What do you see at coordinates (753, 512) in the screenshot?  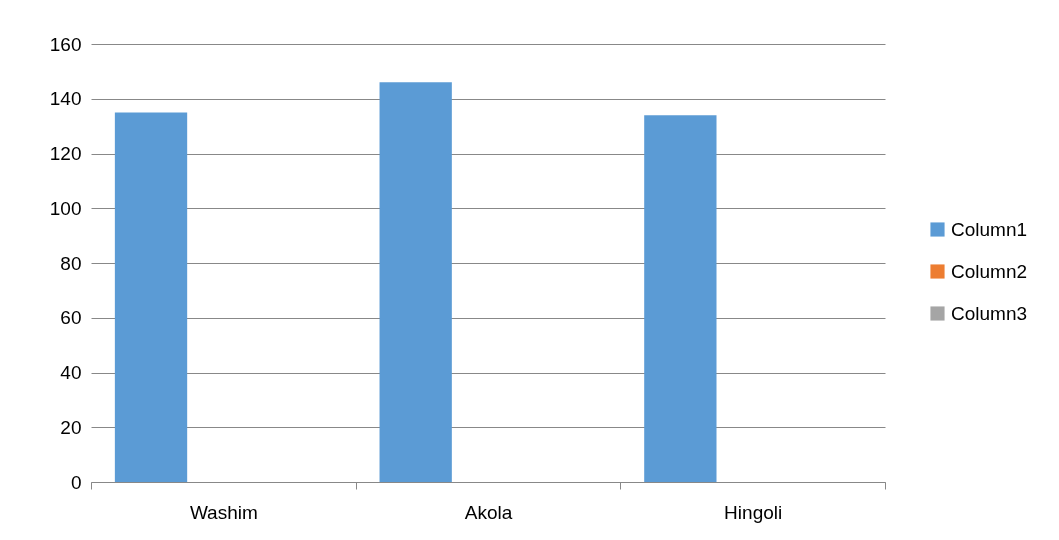 I see `x-tick-label: Hingoli` at bounding box center [753, 512].